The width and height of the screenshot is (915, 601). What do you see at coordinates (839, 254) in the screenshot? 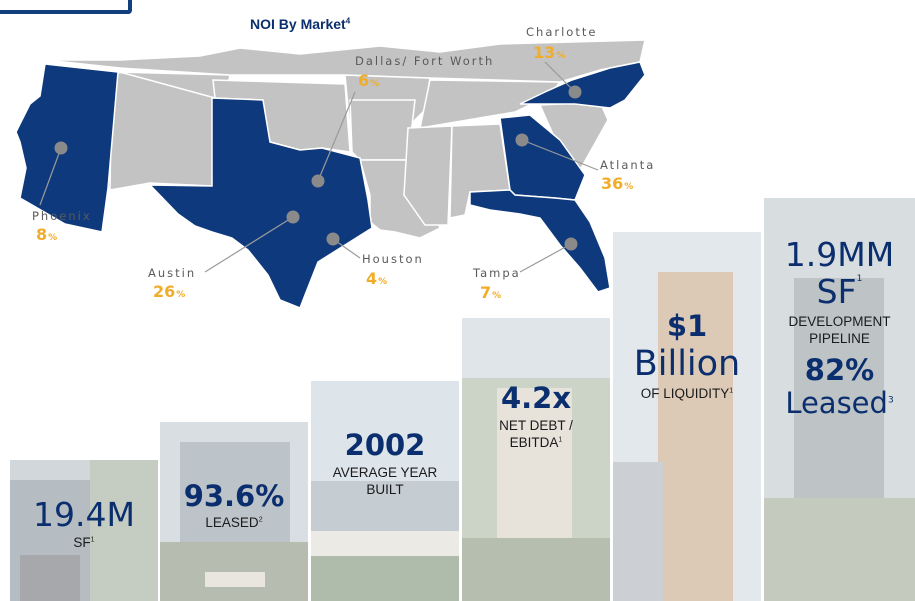
I see `stat-pipeline-value: 1.9MM` at bounding box center [839, 254].